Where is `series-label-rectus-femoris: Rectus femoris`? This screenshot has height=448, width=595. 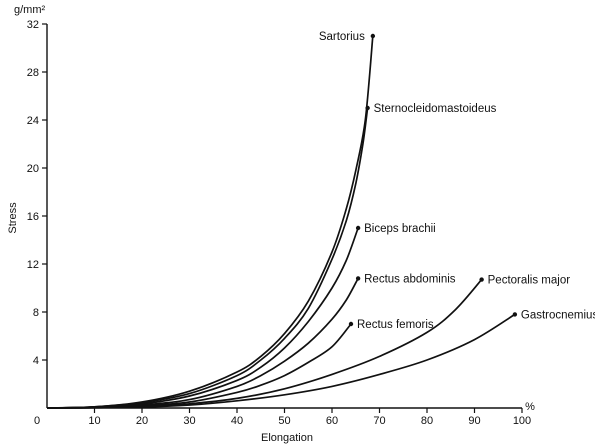 series-label-rectus-femoris: Rectus femoris is located at coordinates (395, 325).